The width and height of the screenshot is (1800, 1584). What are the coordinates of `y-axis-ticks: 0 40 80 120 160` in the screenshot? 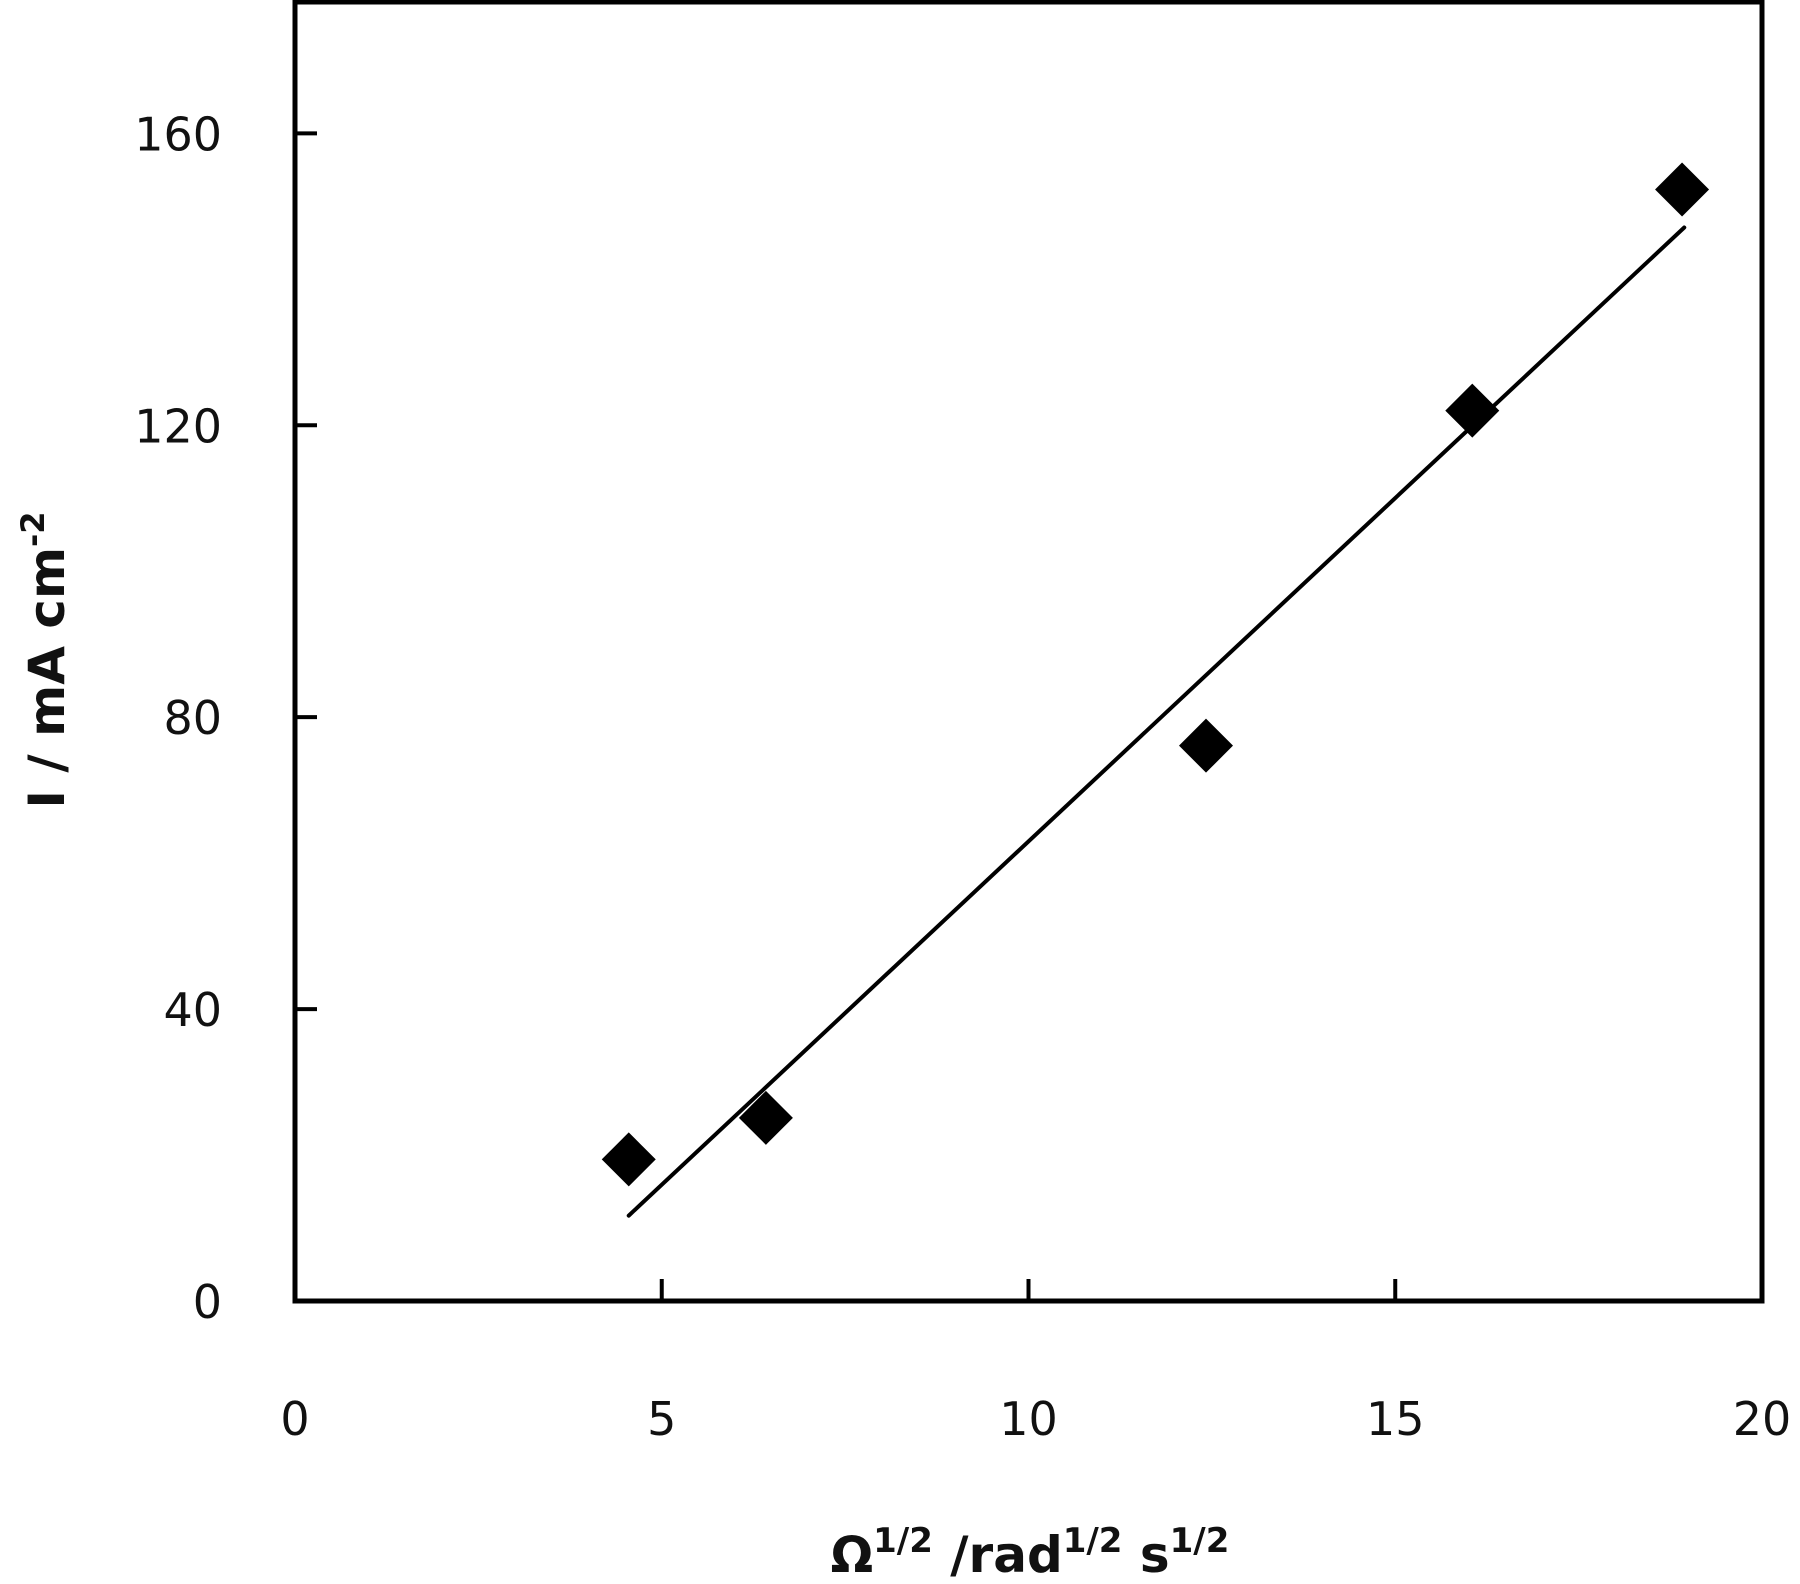 It's located at (225, 718).